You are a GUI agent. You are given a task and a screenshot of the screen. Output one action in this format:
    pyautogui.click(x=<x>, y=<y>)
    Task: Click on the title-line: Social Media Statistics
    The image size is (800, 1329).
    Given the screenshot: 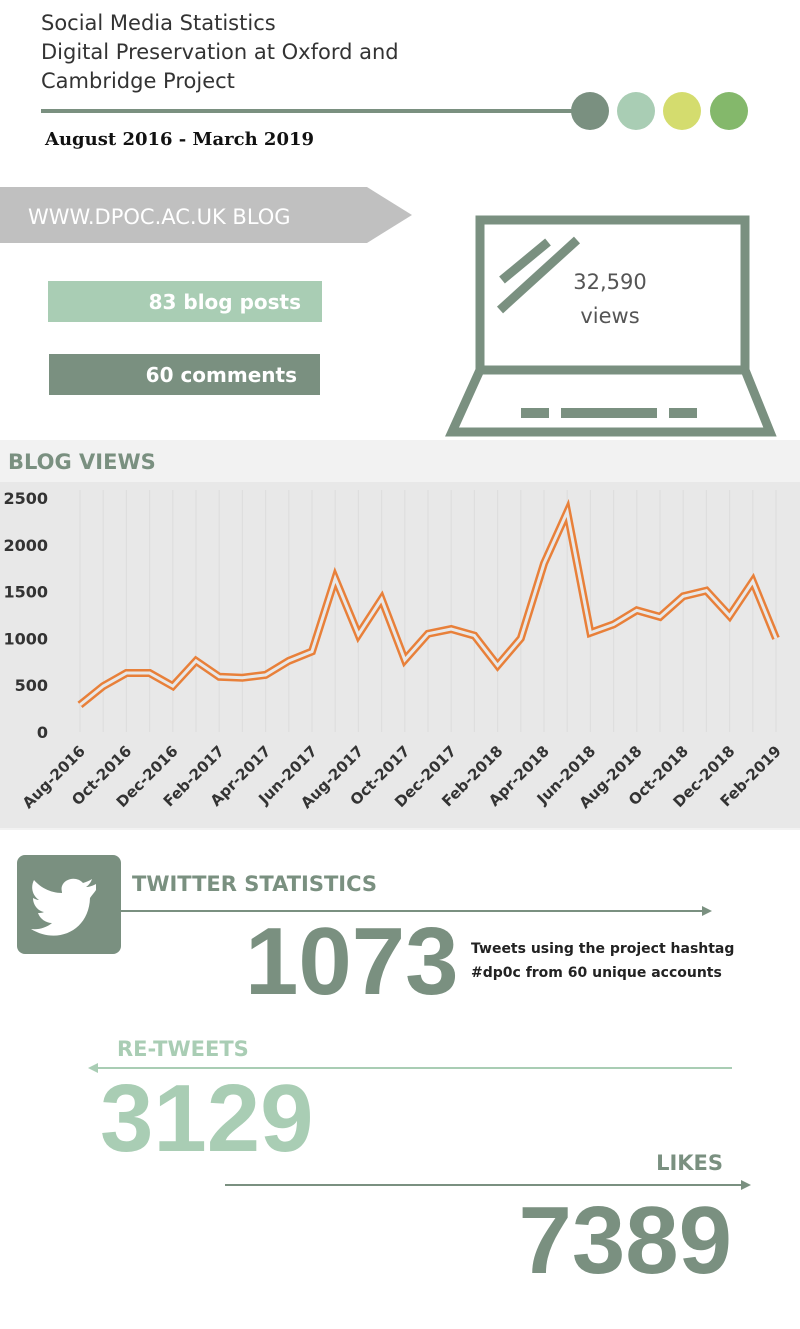 What is the action you would take?
    pyautogui.click(x=158, y=23)
    